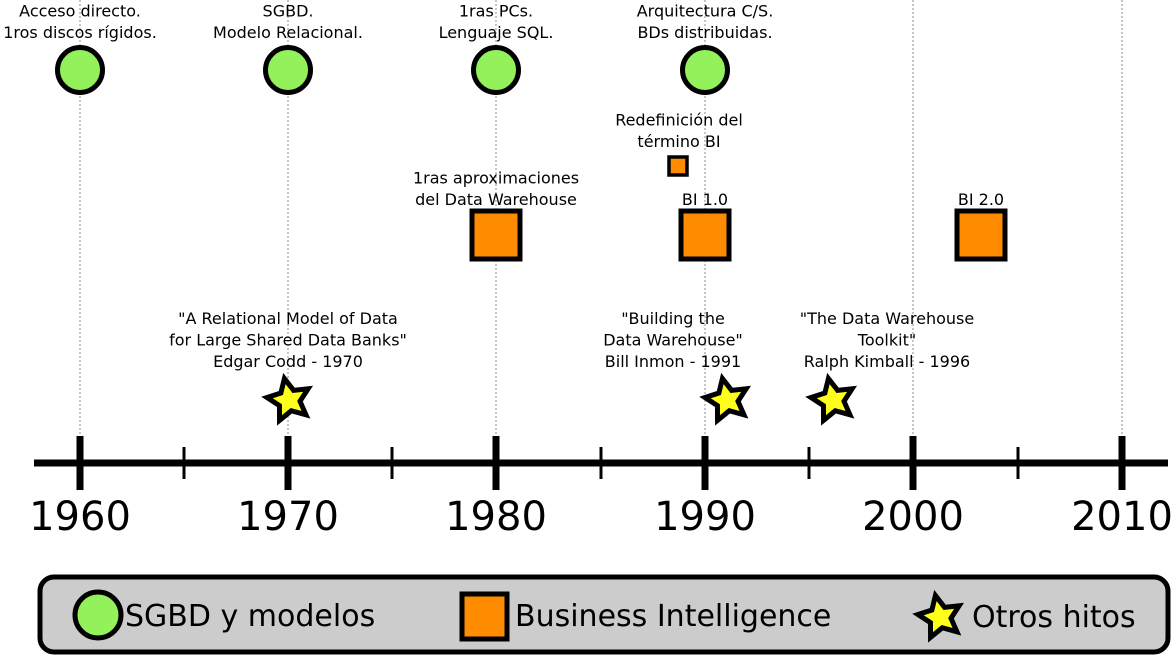  I want to click on event-label: SGBD., so click(288, 11).